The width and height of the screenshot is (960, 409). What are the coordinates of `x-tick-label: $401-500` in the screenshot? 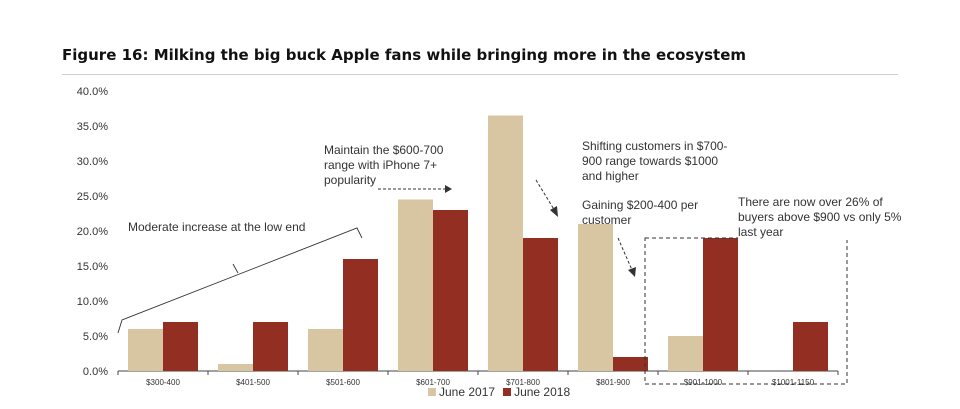 It's located at (253, 382).